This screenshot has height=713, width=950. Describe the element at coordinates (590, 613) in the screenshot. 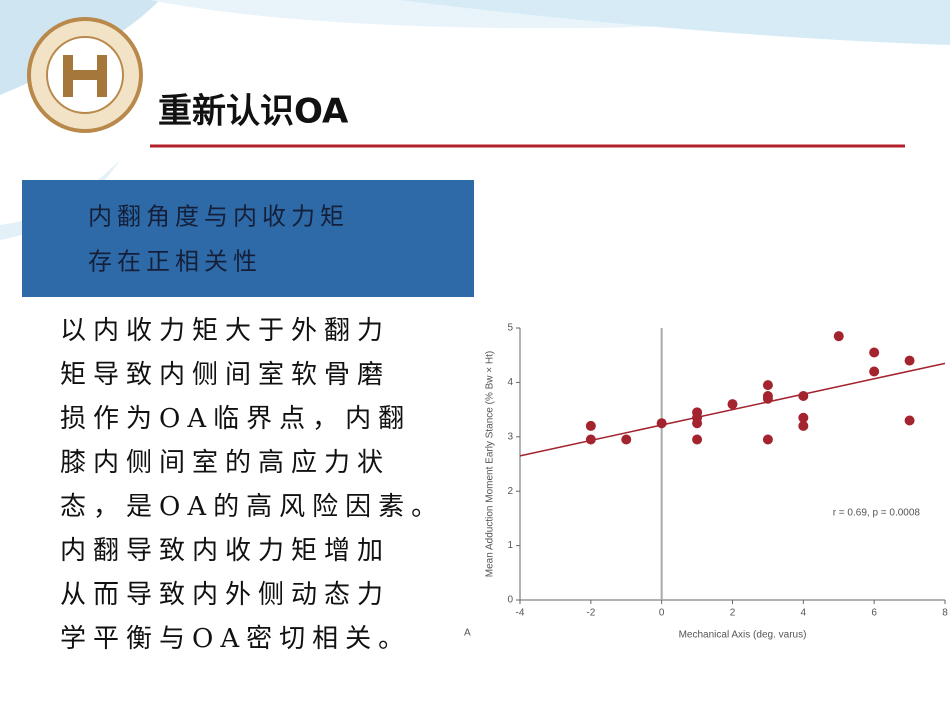

I see `x-tick-label: -2` at that location.